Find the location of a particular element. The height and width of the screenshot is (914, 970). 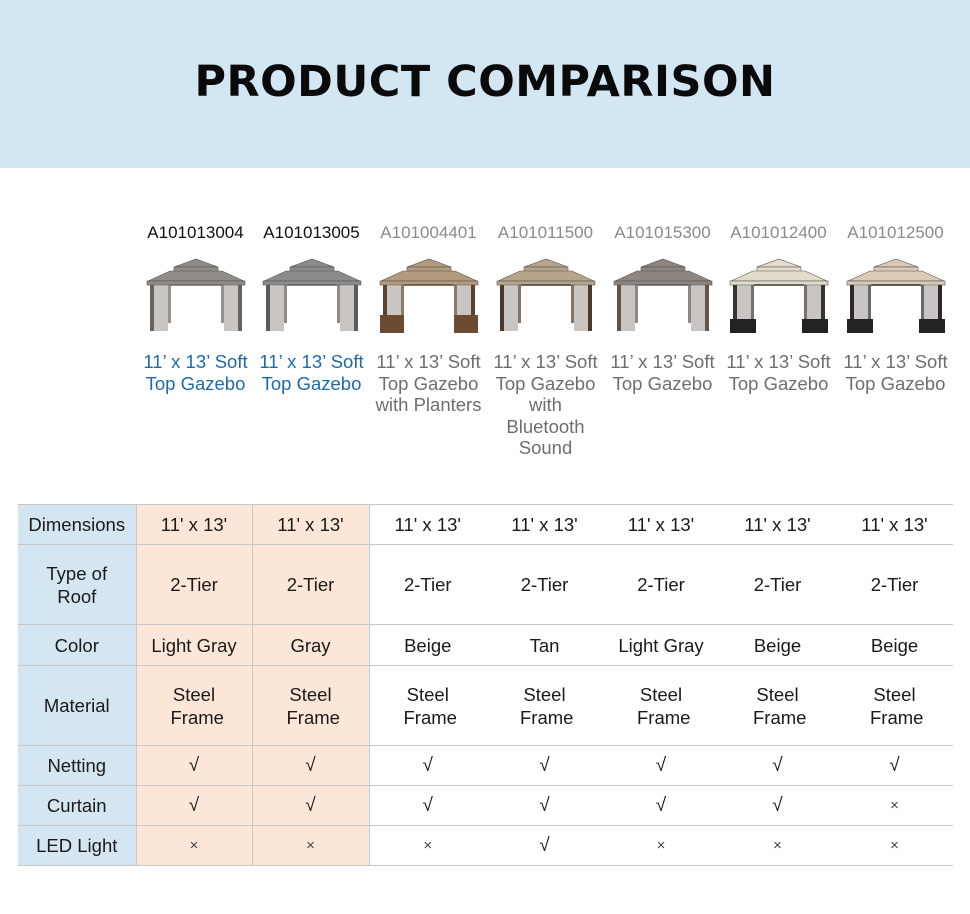

page-title: PRODUCT COMPARISON is located at coordinates (485, 82).